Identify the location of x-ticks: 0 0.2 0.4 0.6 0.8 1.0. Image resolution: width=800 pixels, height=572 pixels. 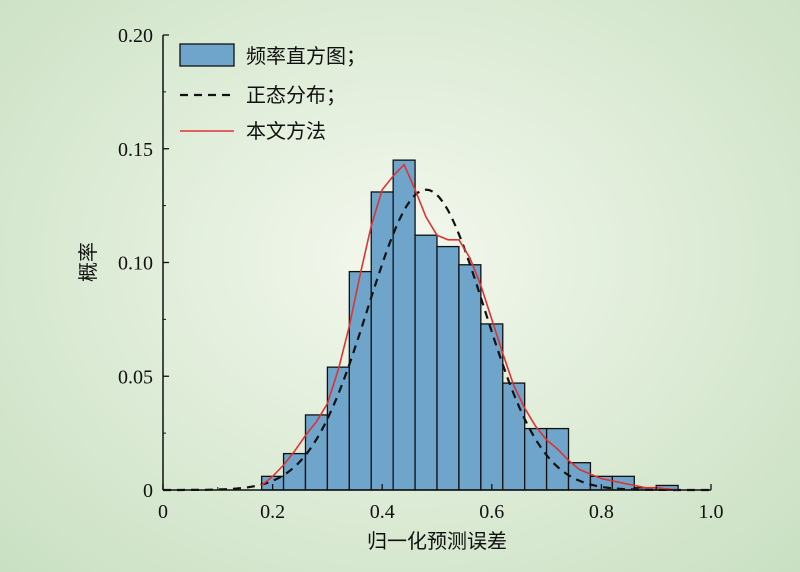
(441, 503).